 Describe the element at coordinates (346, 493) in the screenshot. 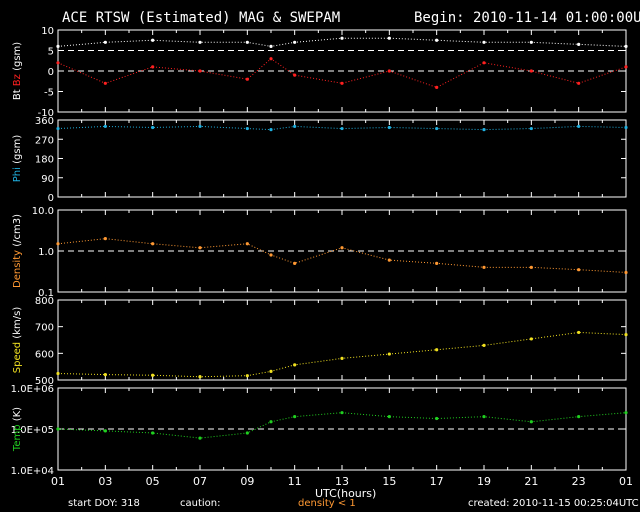

I see `x-axis-label: UTC(hours)` at that location.